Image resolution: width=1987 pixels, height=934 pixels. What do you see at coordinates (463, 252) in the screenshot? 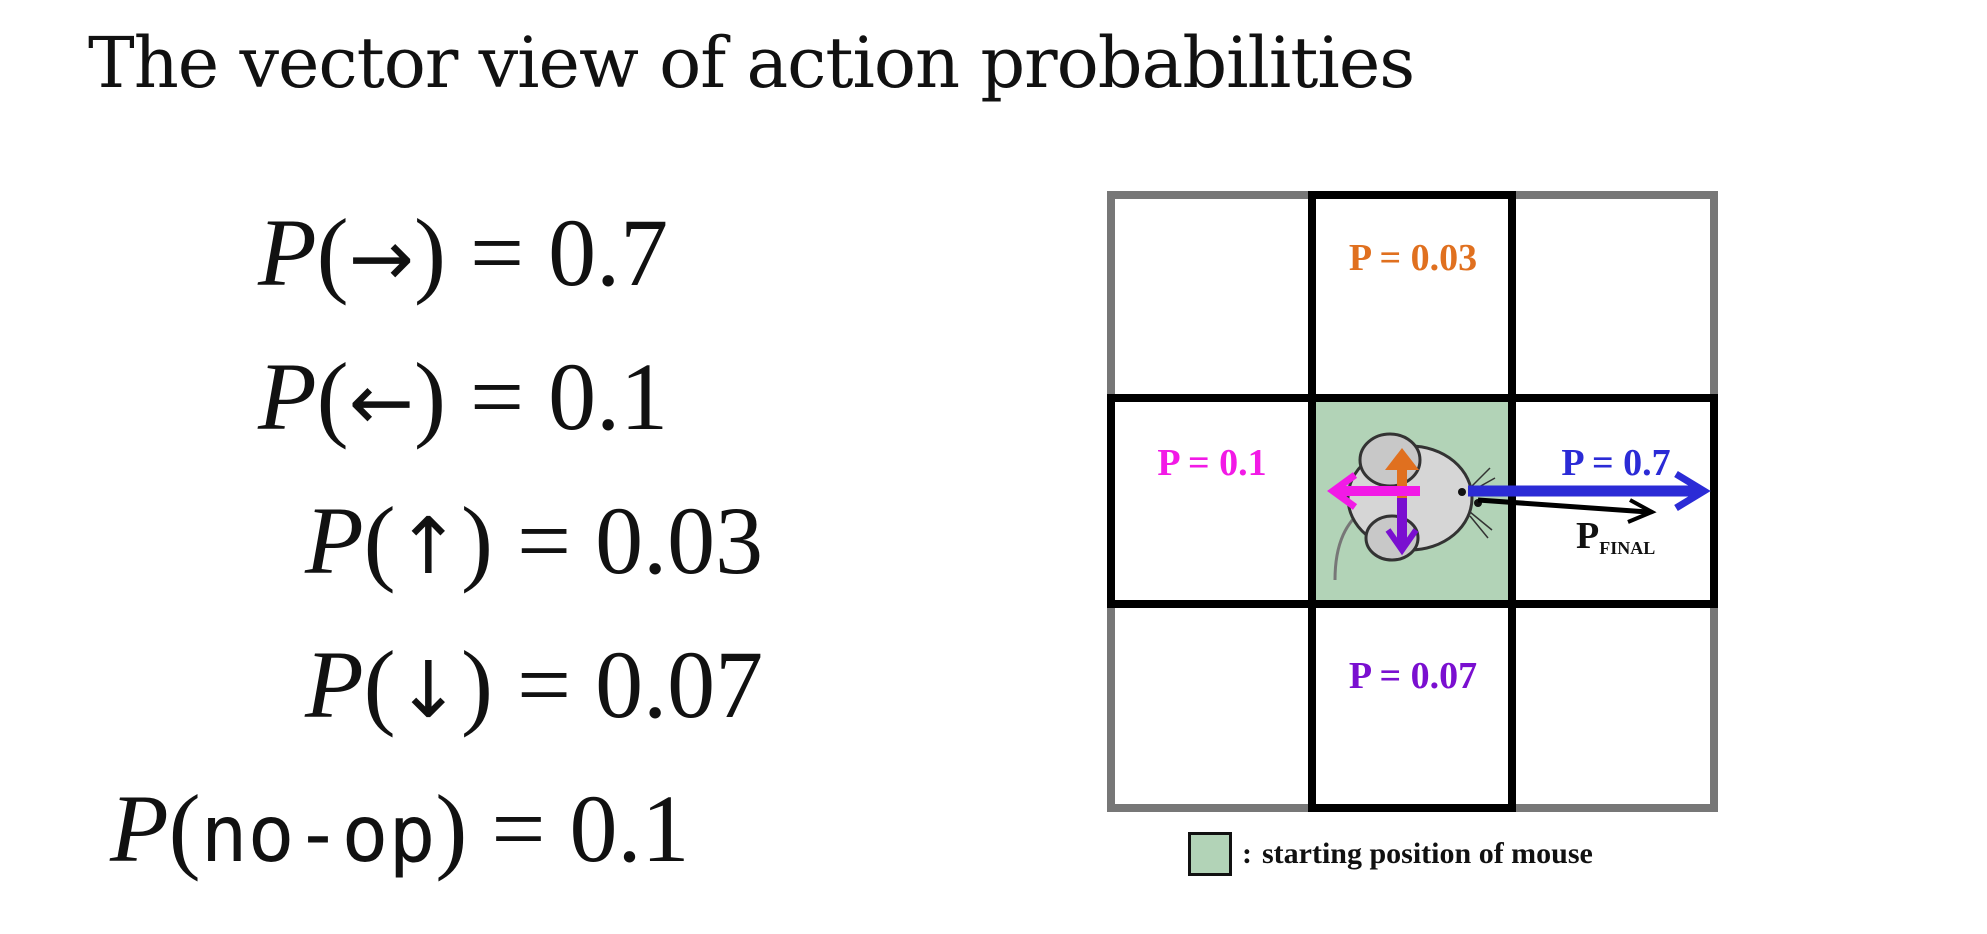
I see `equation-right: P(→) = 0.7` at bounding box center [463, 252].